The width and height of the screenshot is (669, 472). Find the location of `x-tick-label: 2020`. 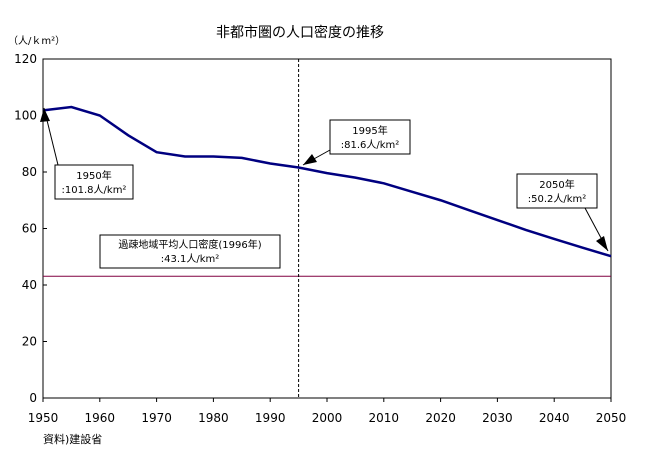

x-tick-label: 2020 is located at coordinates (440, 418).